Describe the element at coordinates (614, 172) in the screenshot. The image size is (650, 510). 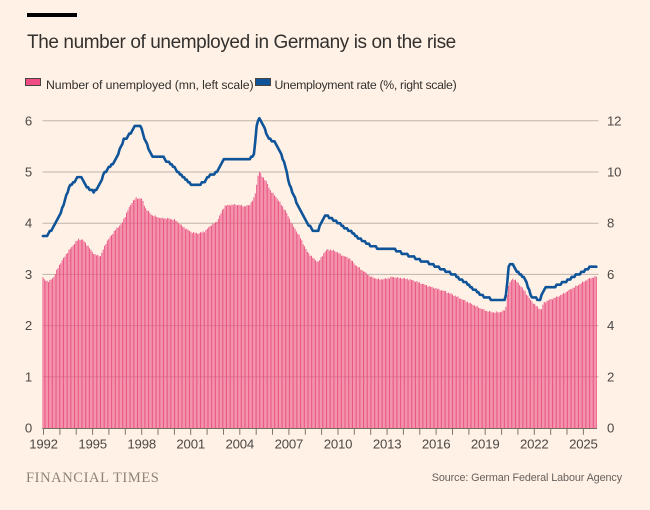
I see `svg-text: 10` at that location.